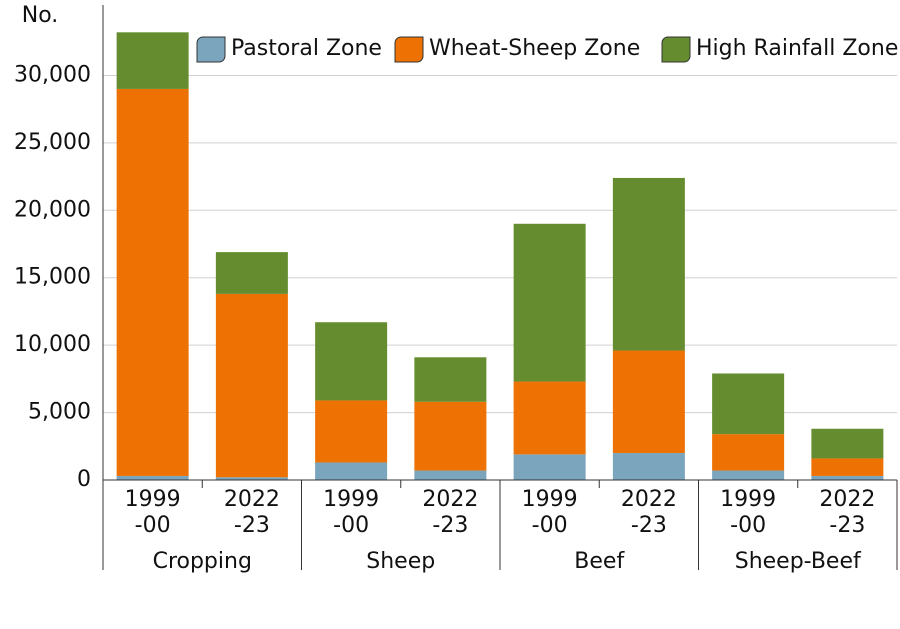 The height and width of the screenshot is (629, 900). What do you see at coordinates (59, 412) in the screenshot?
I see `y-tick-label: 5,000` at bounding box center [59, 412].